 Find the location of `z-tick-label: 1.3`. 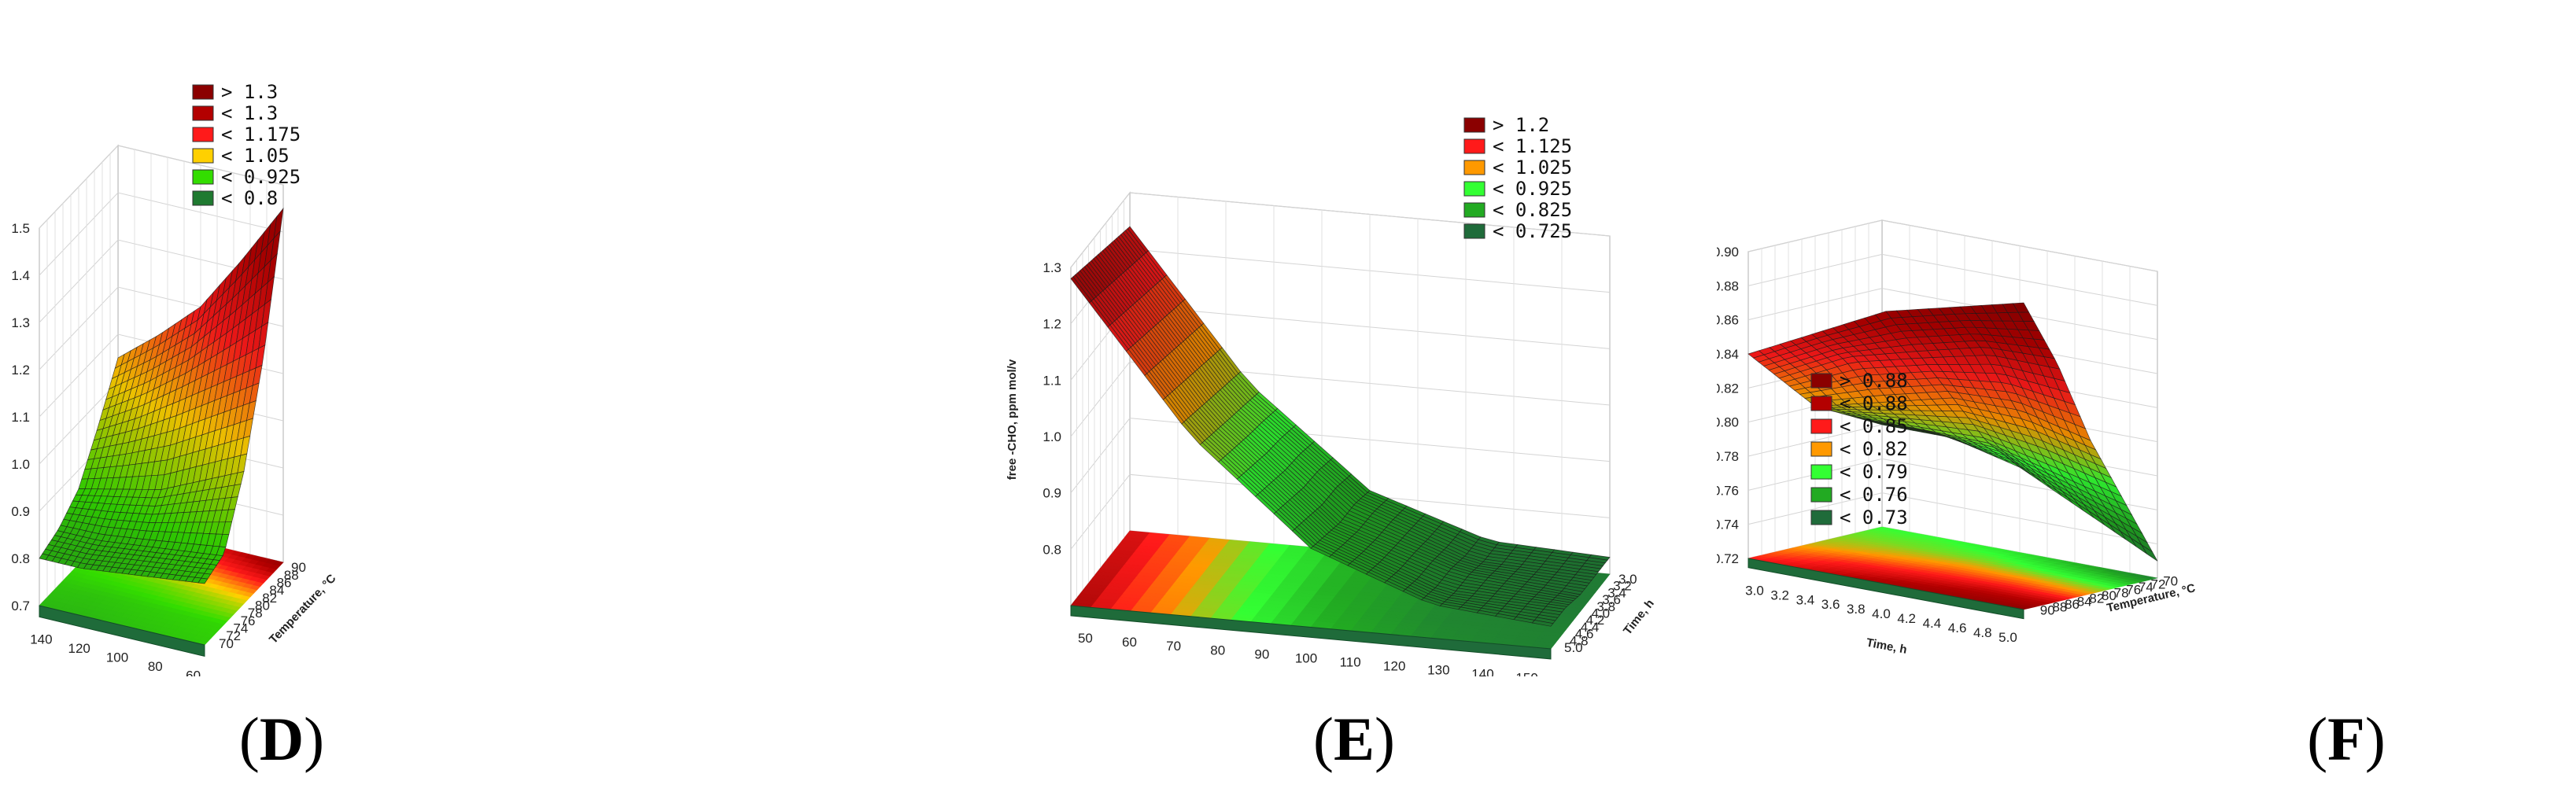

z-tick-label: 1.3 is located at coordinates (20, 322).